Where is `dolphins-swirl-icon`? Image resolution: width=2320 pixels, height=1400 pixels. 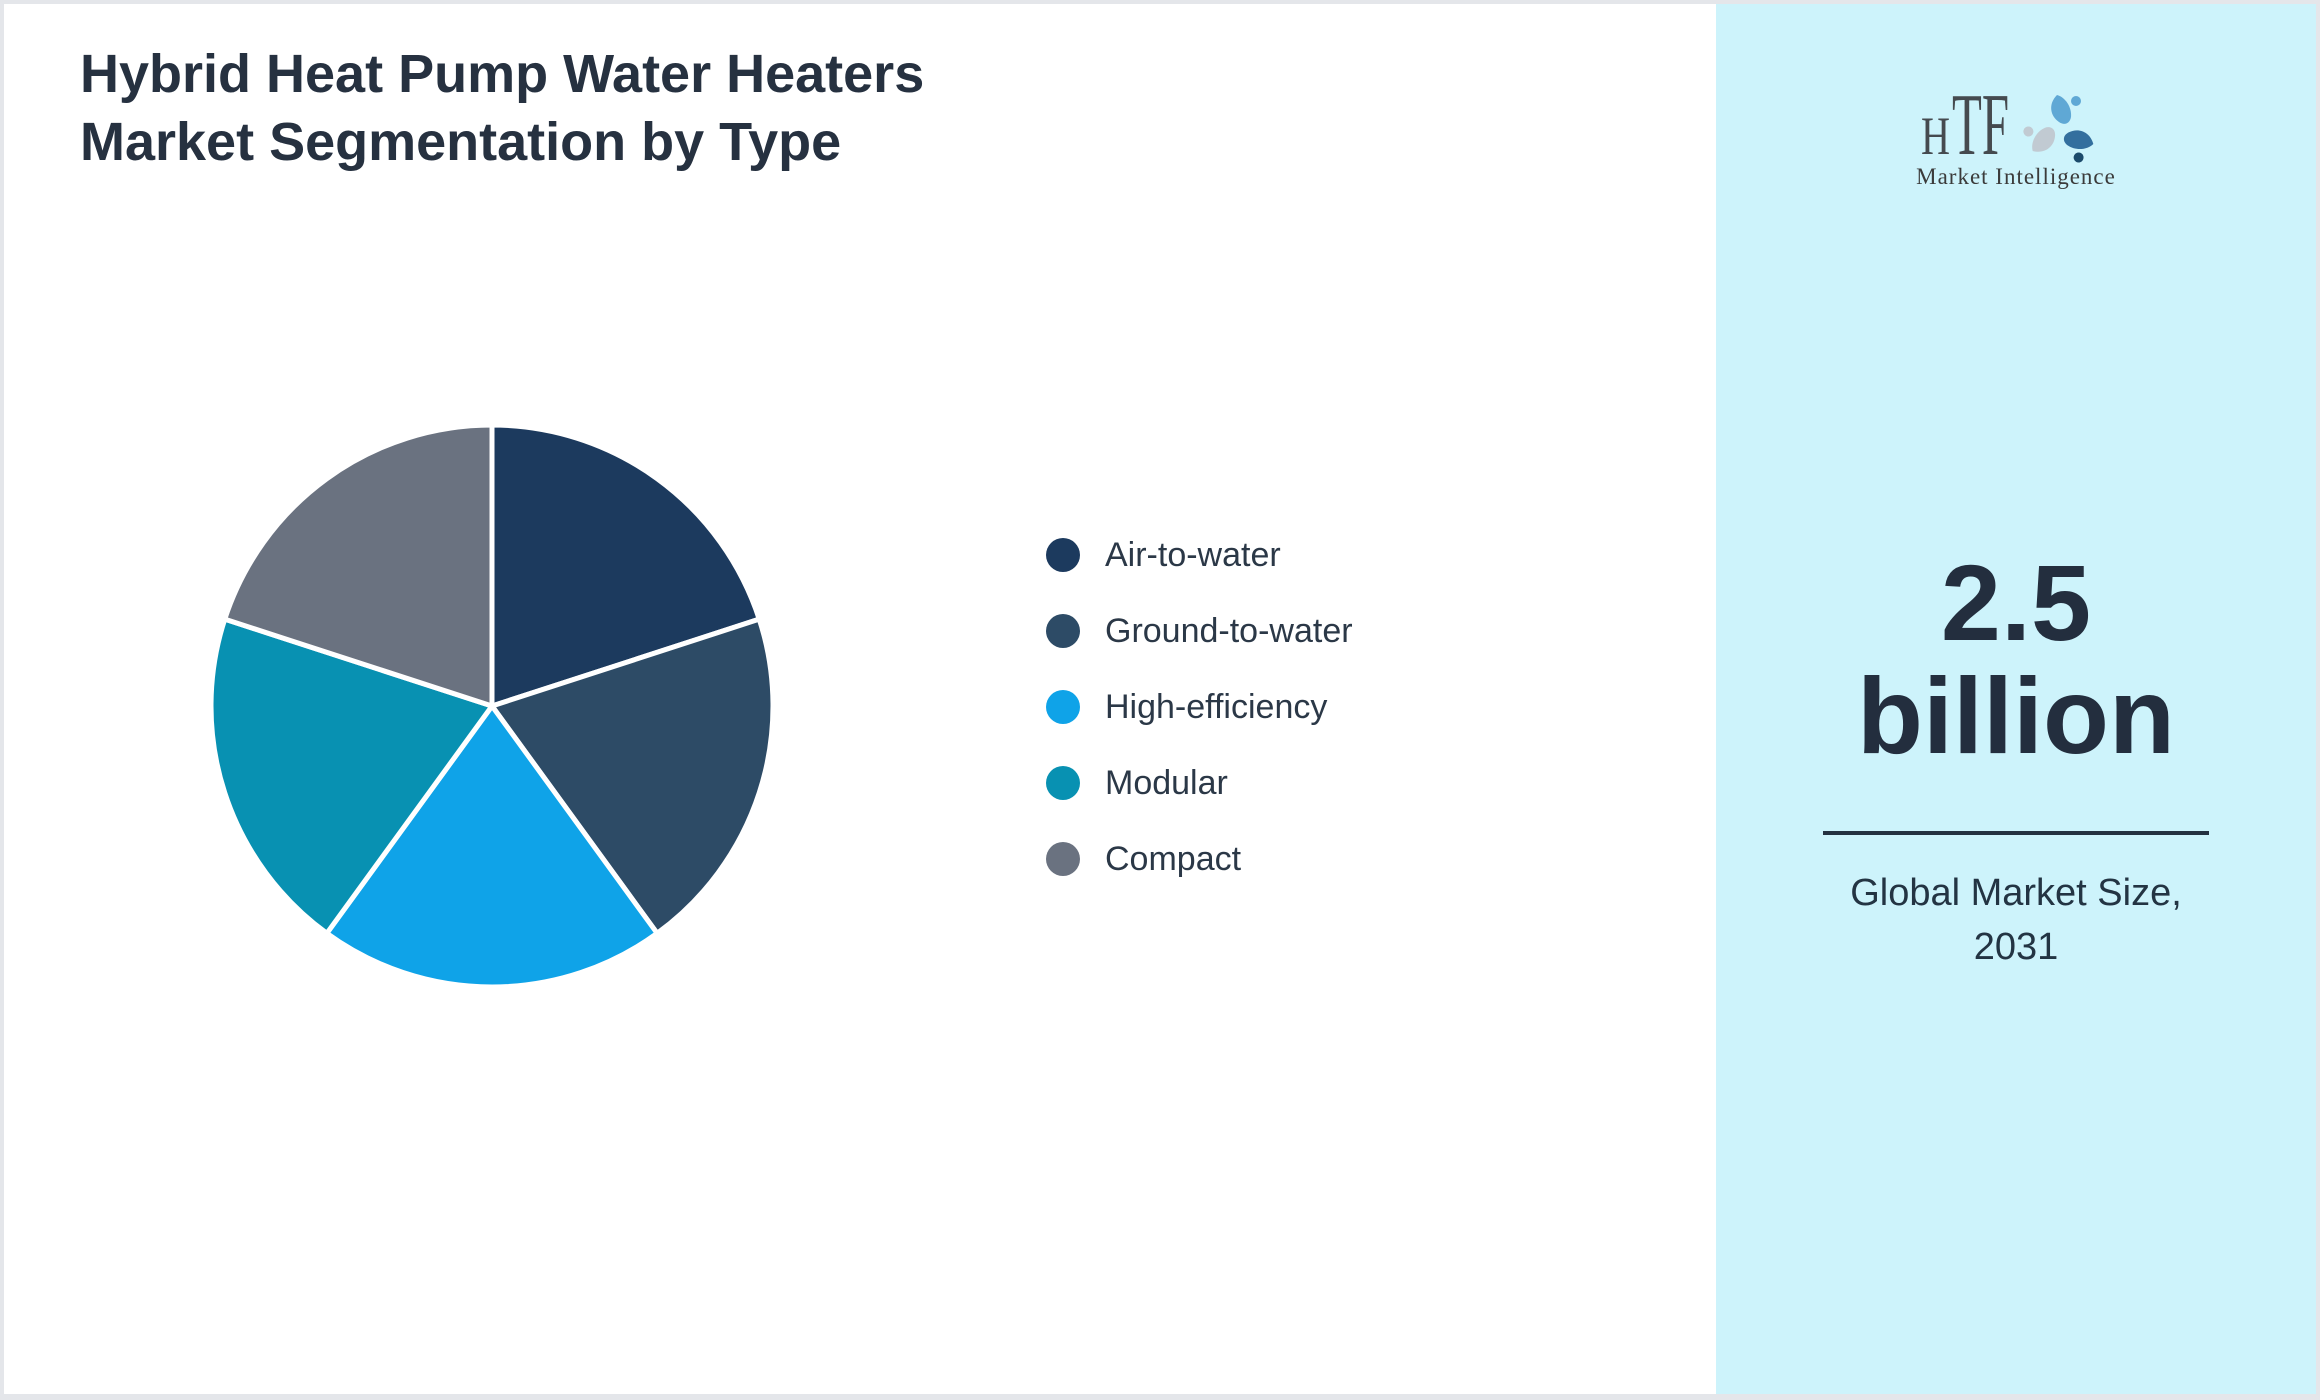 dolphins-swirl-icon is located at coordinates (2058, 129).